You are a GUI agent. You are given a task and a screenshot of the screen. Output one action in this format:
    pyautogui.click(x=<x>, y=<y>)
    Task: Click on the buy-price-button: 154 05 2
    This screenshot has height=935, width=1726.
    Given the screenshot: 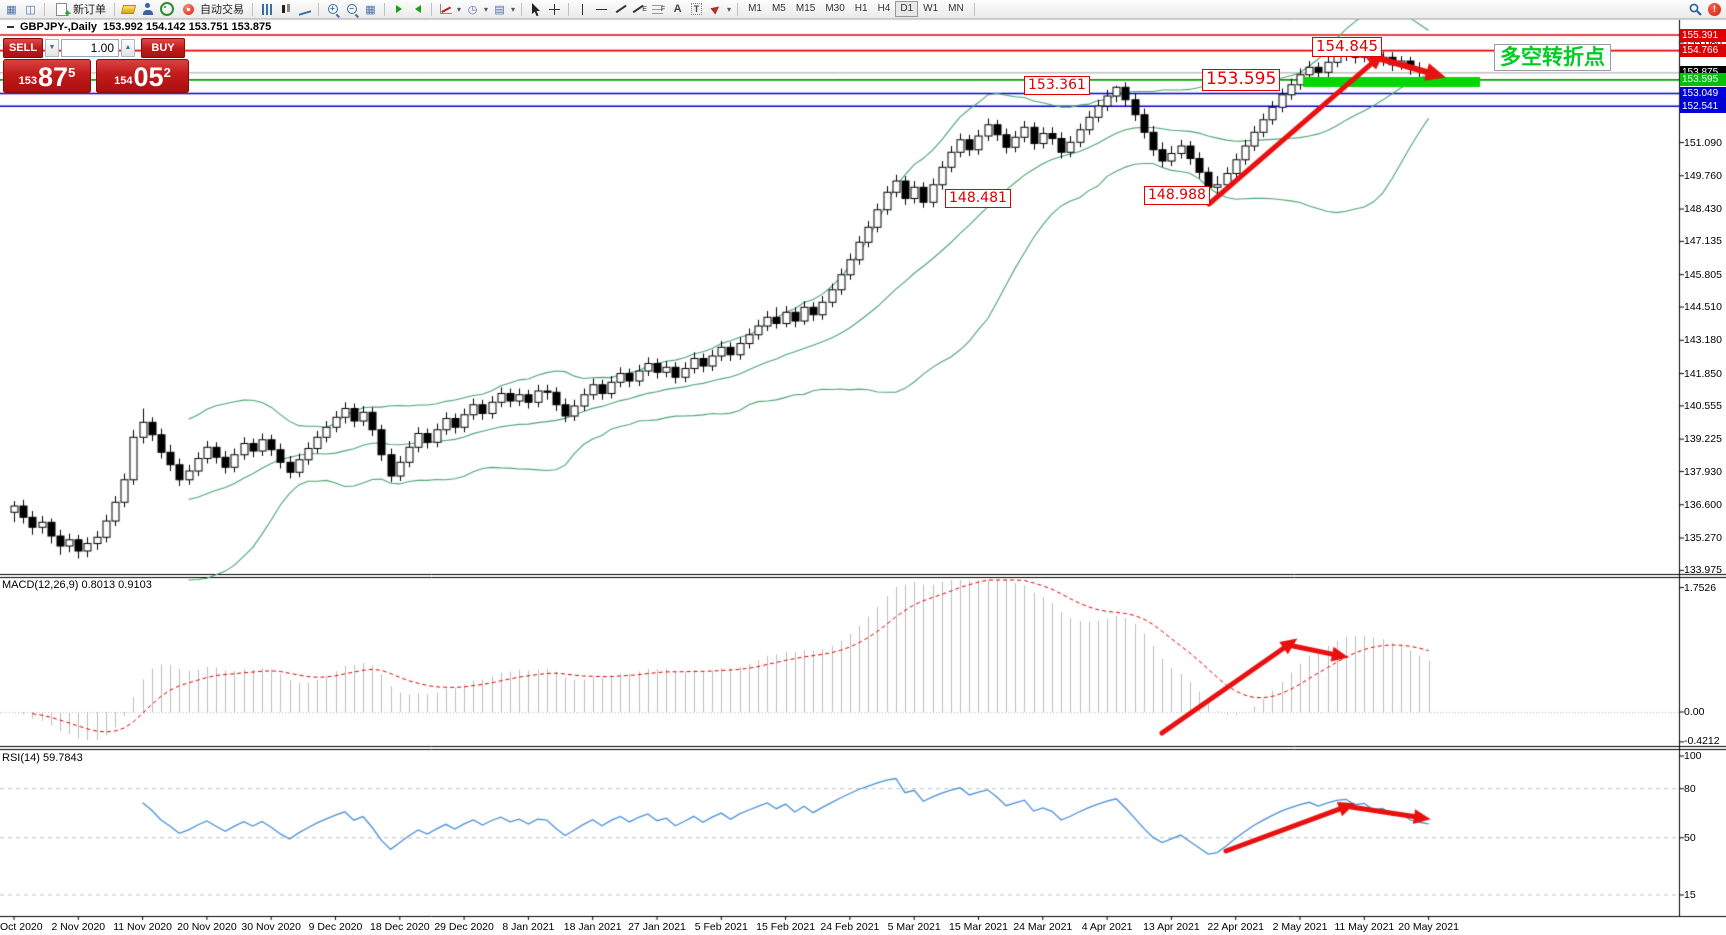 What is the action you would take?
    pyautogui.click(x=142, y=76)
    